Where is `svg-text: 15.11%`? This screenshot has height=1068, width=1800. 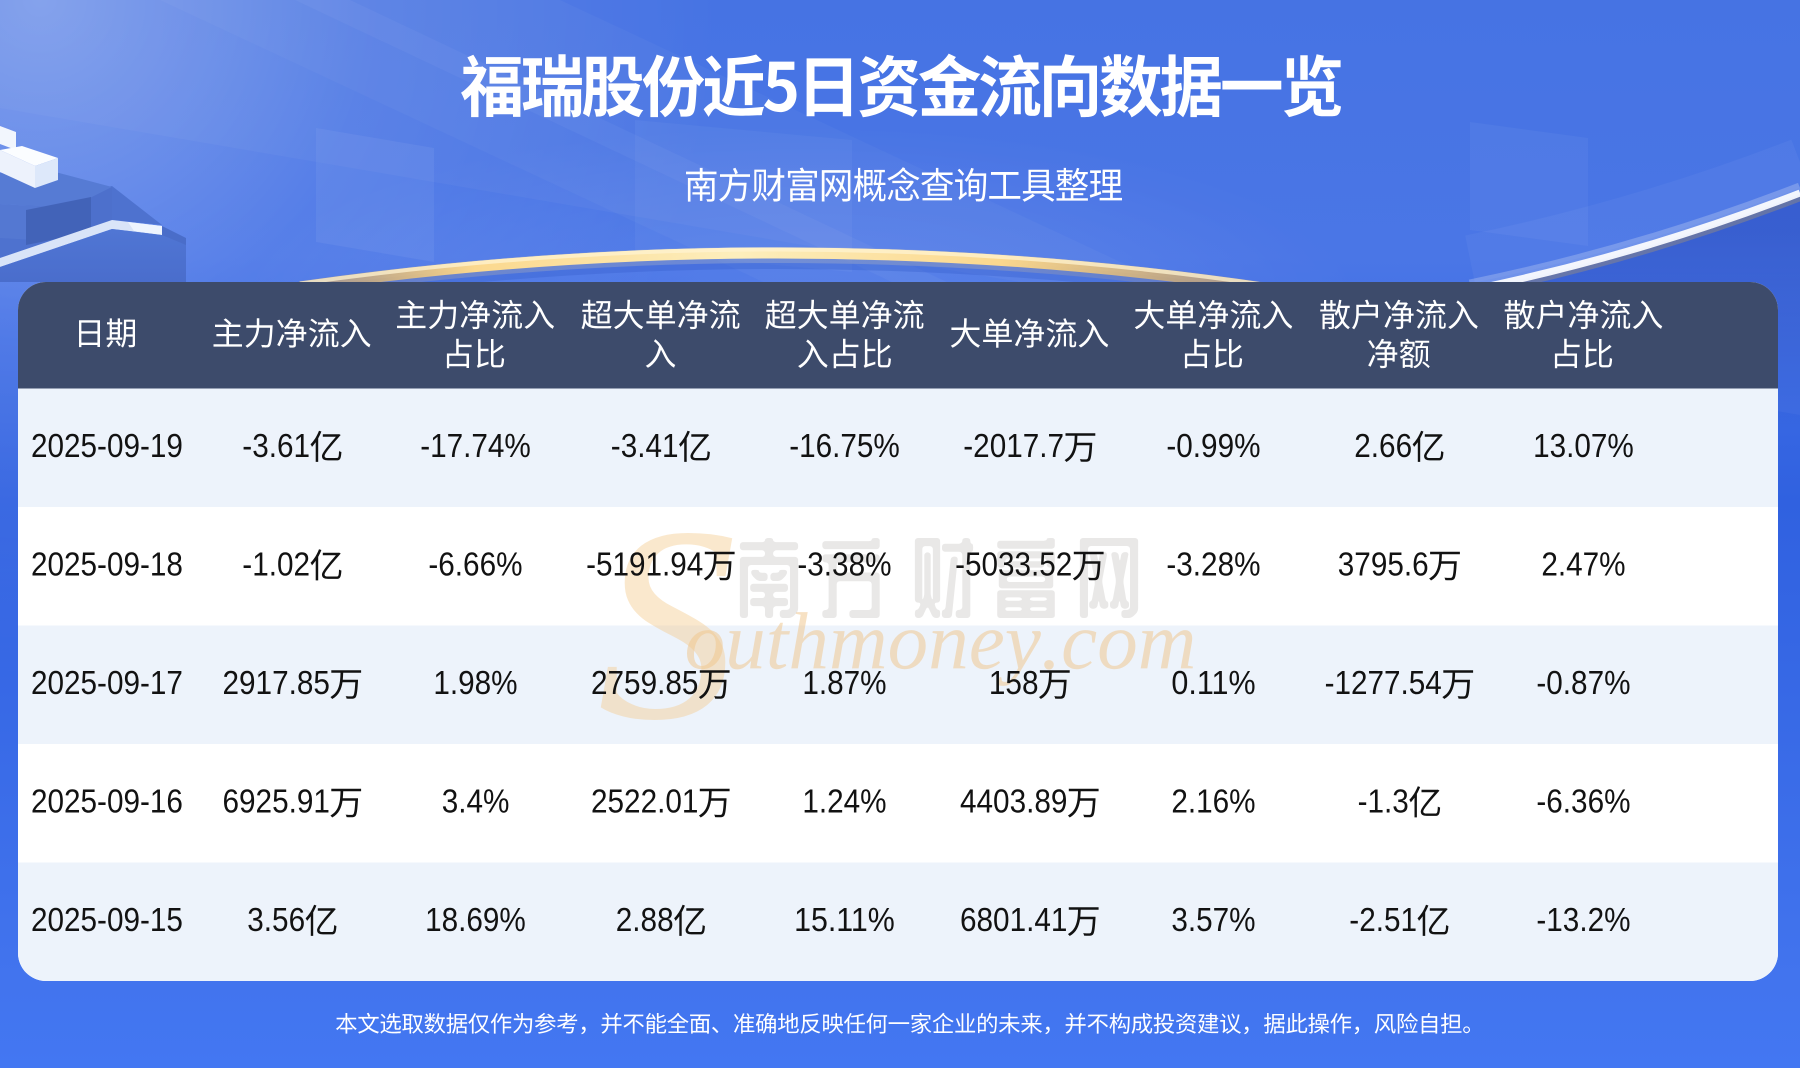 svg-text: 15.11% is located at coordinates (844, 919).